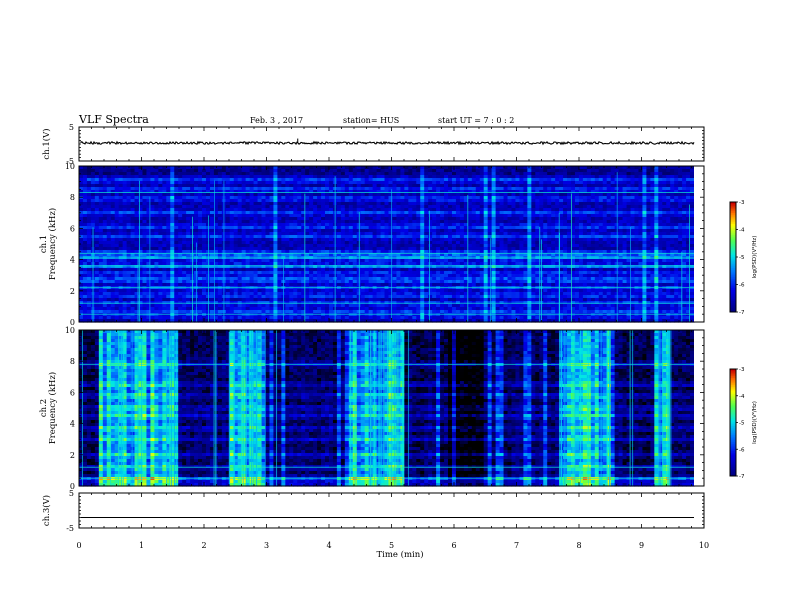 The image size is (792, 612). I want to click on start-ut-label: start UT = 7 : 0 : 2, so click(476, 120).